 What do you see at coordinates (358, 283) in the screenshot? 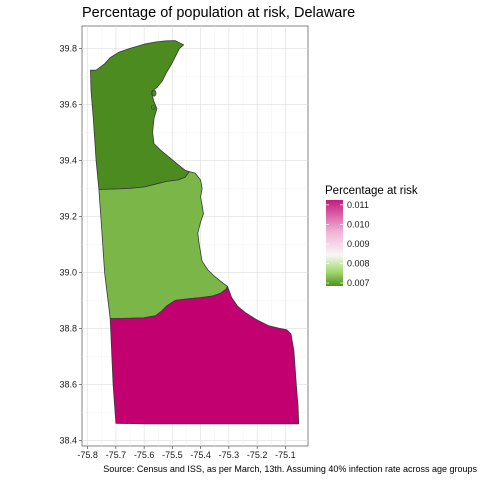
I see `legend-label: 0.007` at bounding box center [358, 283].